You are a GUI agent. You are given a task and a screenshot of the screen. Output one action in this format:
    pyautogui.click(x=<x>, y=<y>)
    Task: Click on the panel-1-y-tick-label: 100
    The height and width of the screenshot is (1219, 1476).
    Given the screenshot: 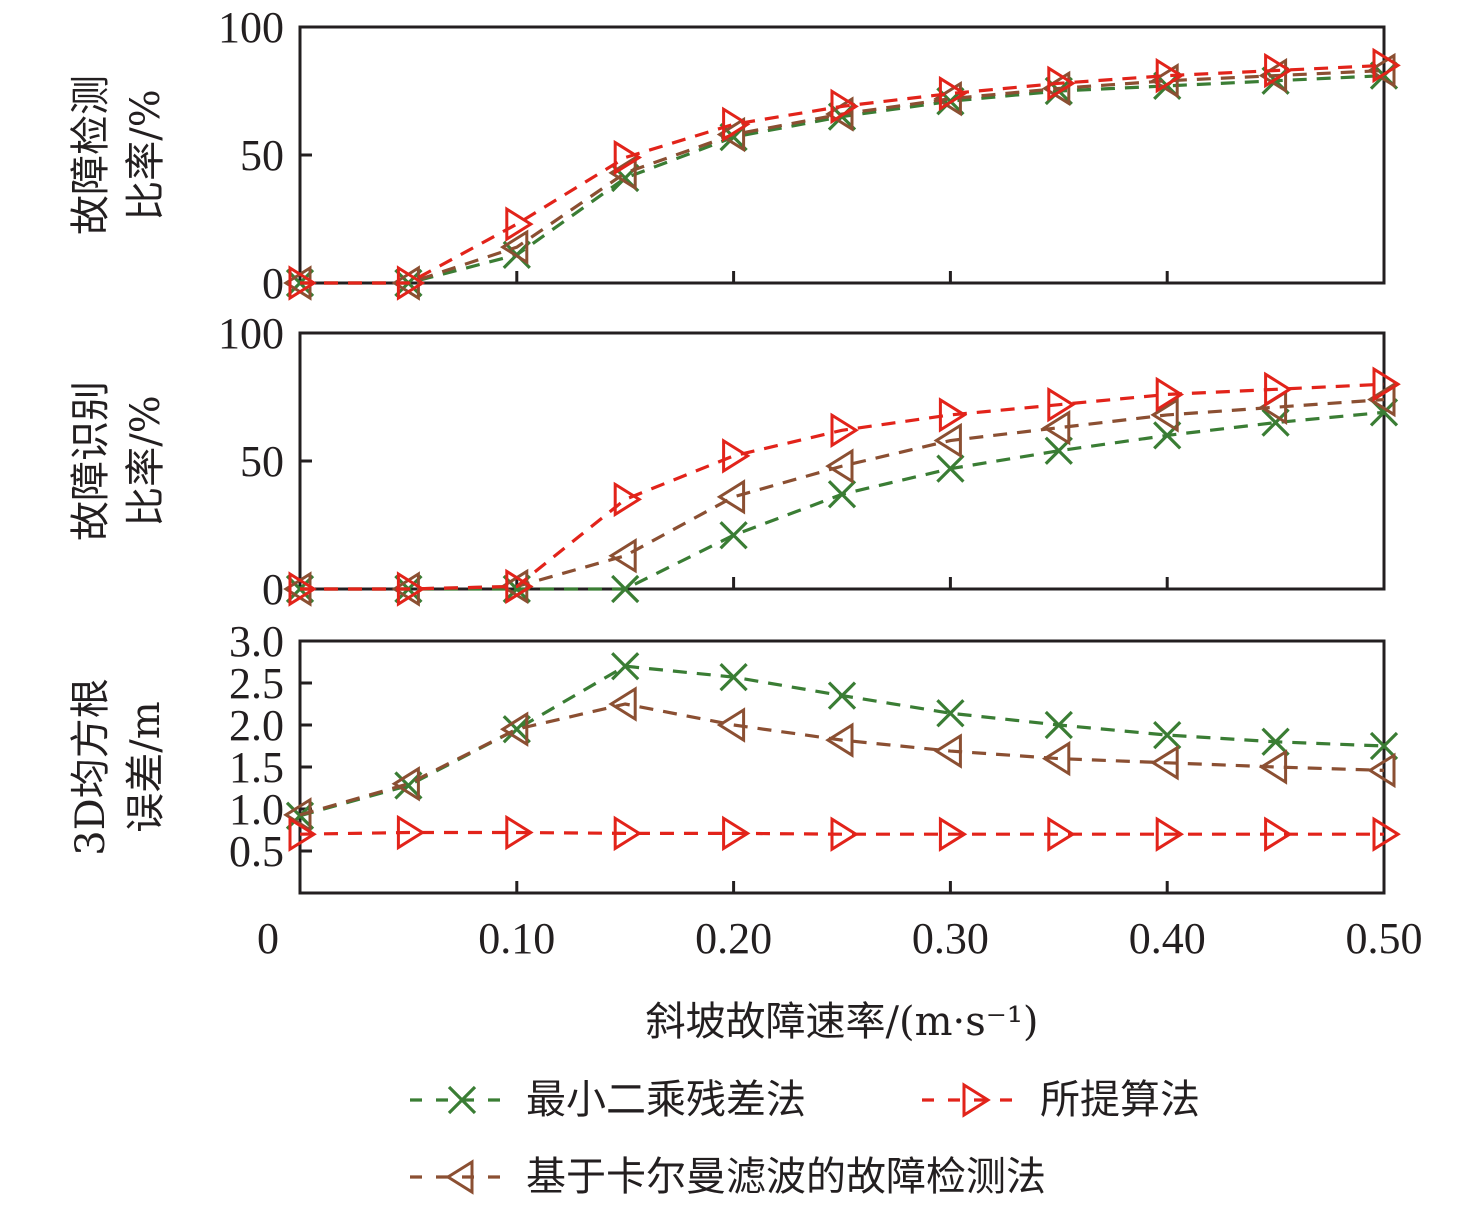 What is the action you would take?
    pyautogui.click(x=251, y=27)
    